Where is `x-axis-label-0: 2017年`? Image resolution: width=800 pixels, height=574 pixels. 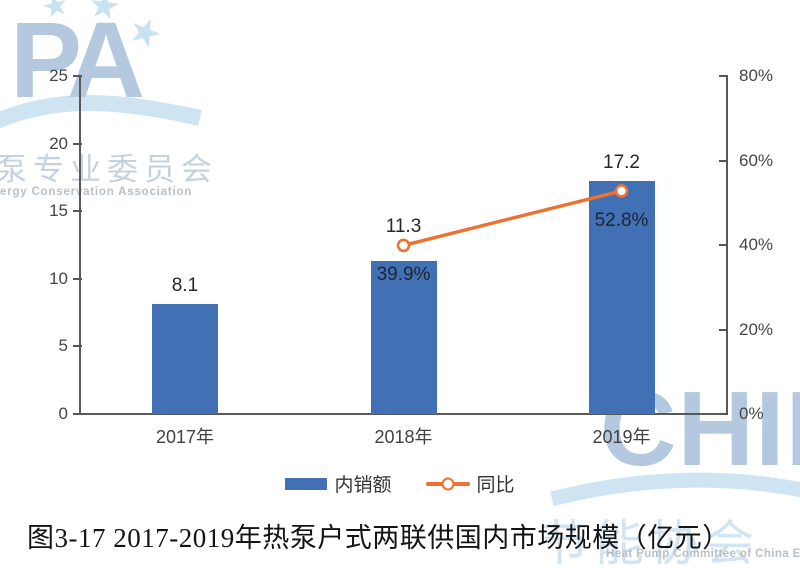
x-axis-label-0: 2017年 is located at coordinates (185, 437).